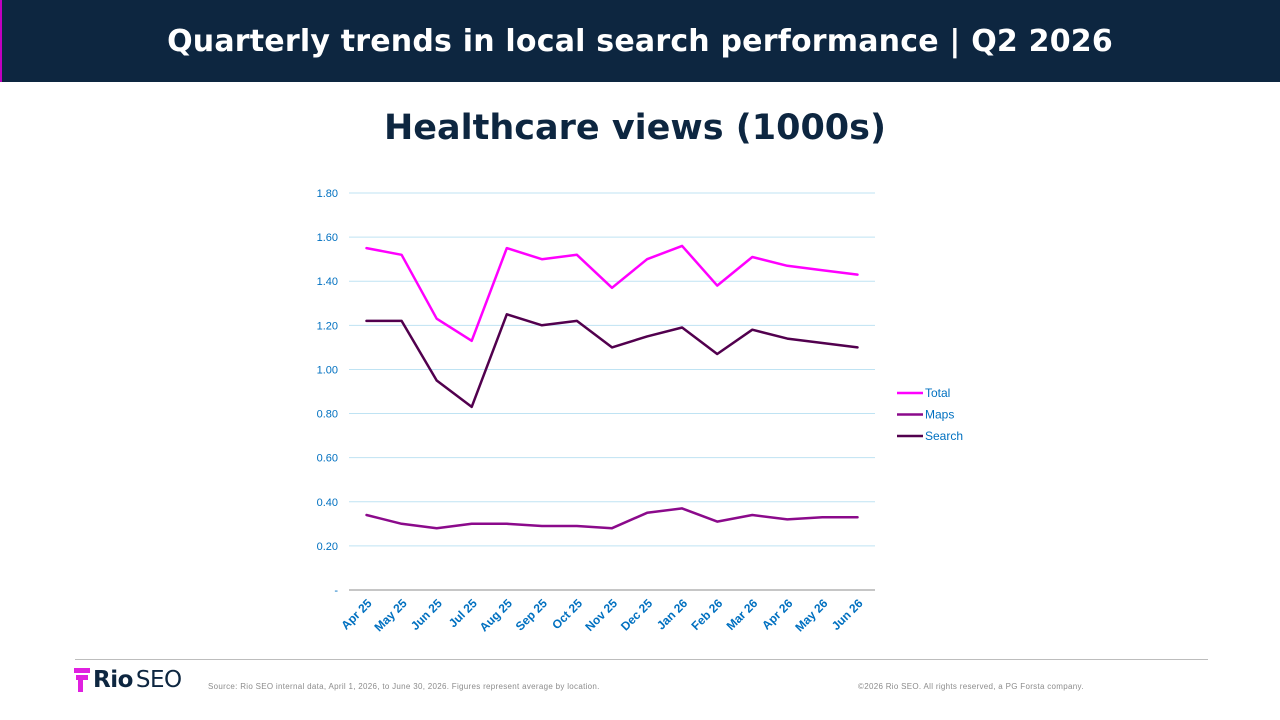  Describe the element at coordinates (327, 415) in the screenshot. I see `y-tick-label: 0.80` at that location.